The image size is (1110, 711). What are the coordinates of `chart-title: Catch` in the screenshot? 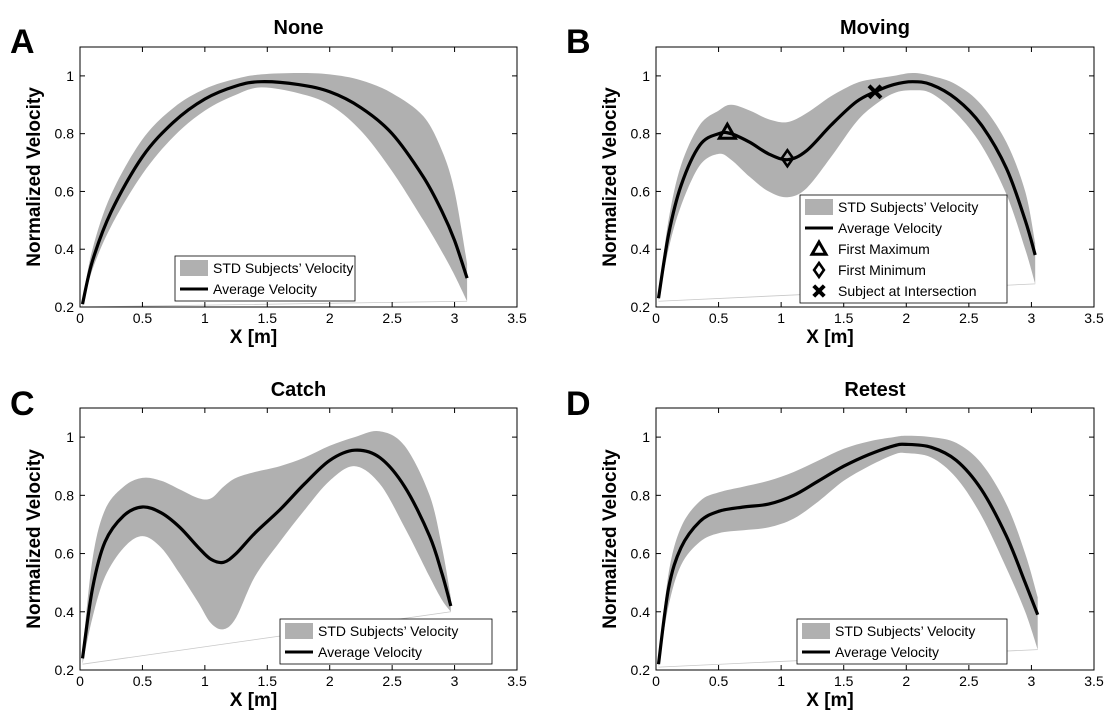 It's located at (299, 390).